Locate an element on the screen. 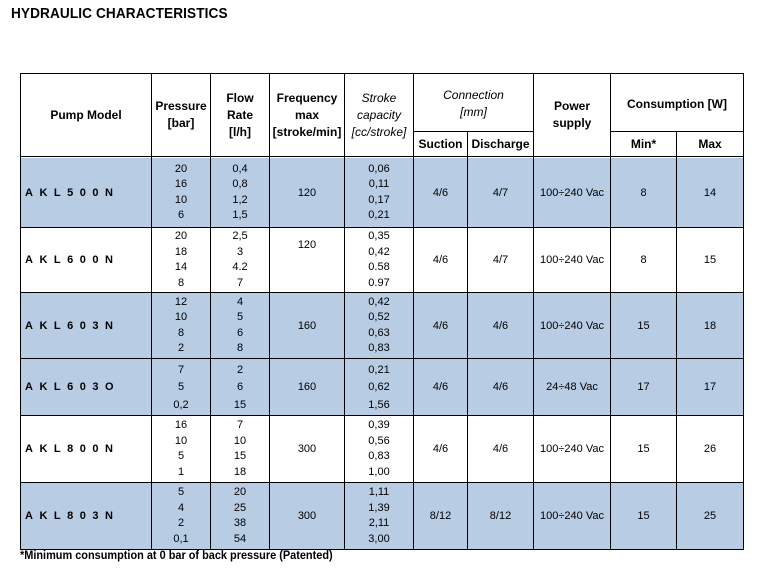 The width and height of the screenshot is (769, 588). flow-value: 4.2 is located at coordinates (240, 267).